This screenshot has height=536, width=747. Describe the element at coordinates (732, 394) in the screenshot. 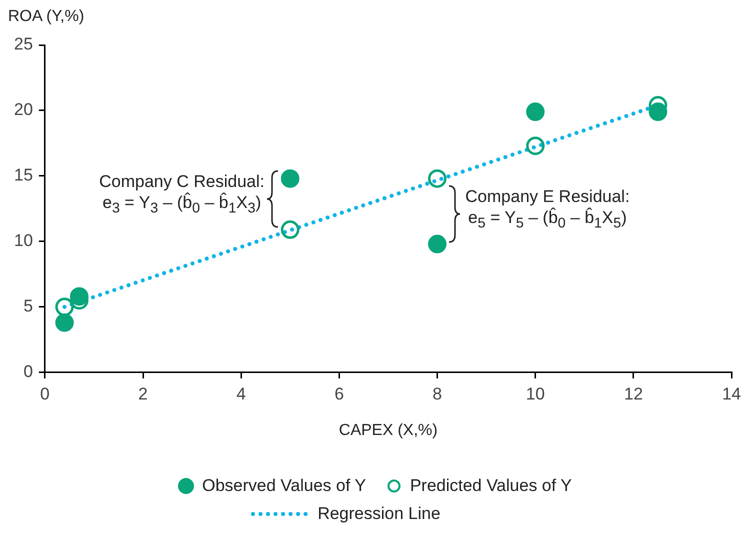

I see `x-tick-label: 14` at that location.